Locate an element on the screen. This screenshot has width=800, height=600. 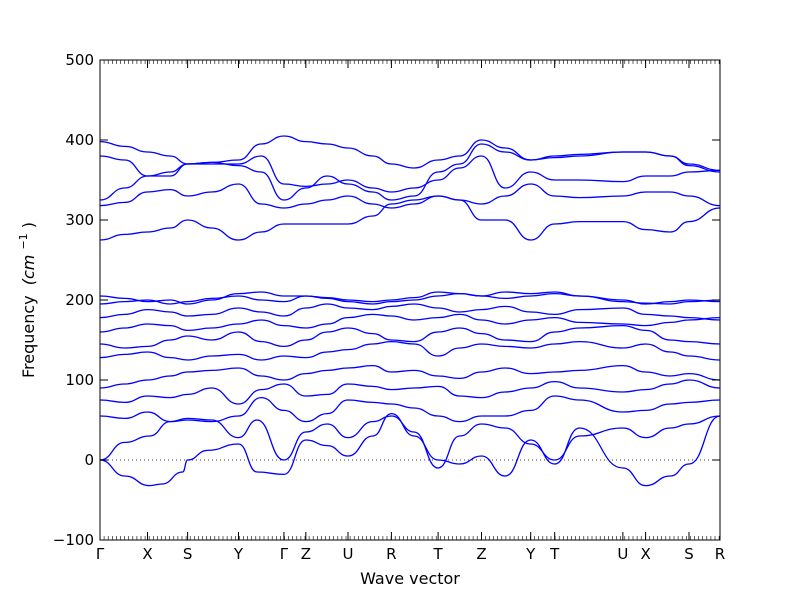
y-tick-label: 200 is located at coordinates (79, 300).